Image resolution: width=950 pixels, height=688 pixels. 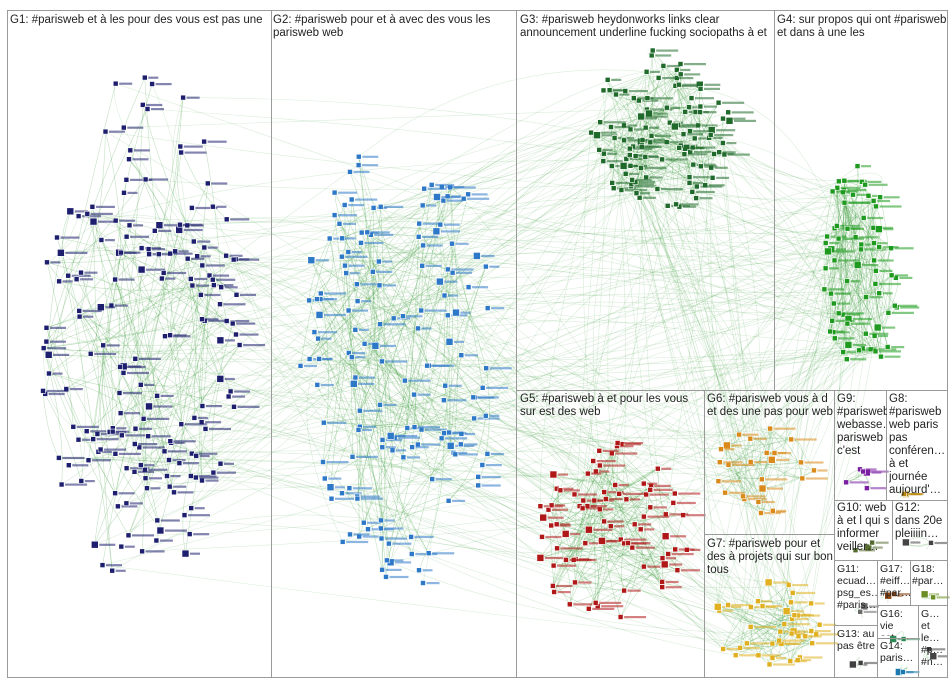 What do you see at coordinates (910, 672) in the screenshot?
I see `vertex-g14` at bounding box center [910, 672].